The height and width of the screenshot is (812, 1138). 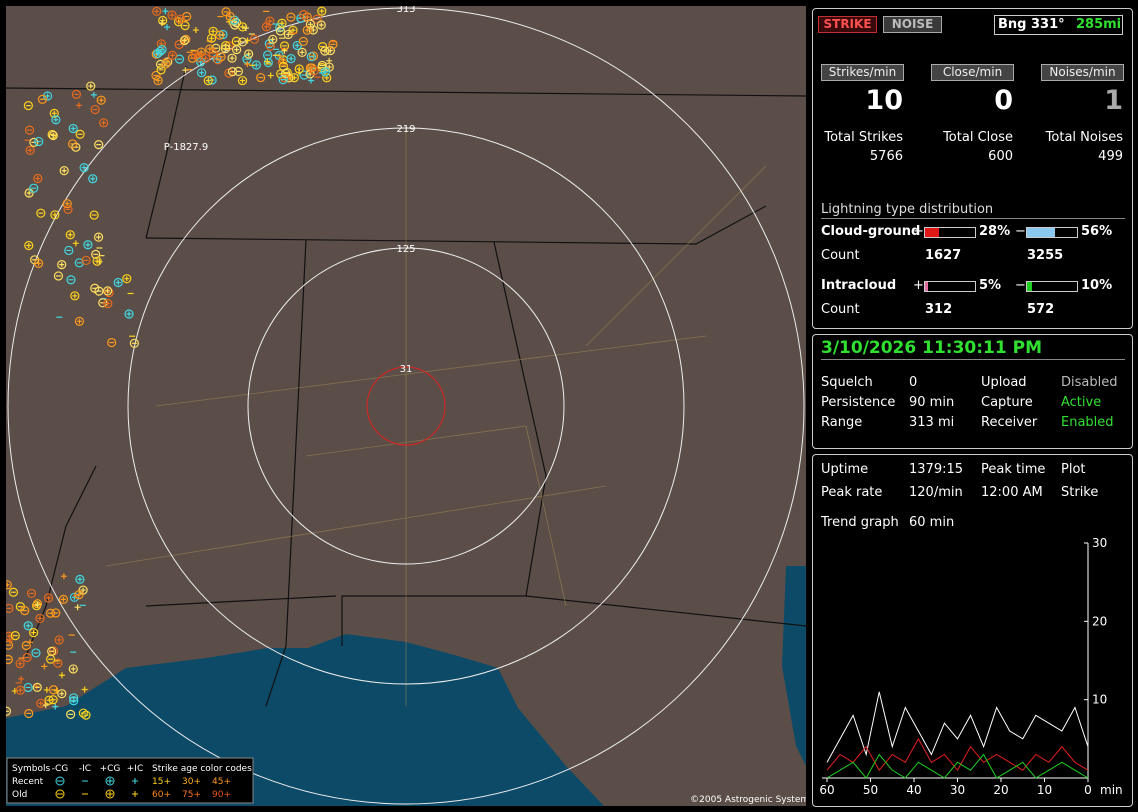 What do you see at coordinates (1000, 156) in the screenshot?
I see `total-value: 600` at bounding box center [1000, 156].